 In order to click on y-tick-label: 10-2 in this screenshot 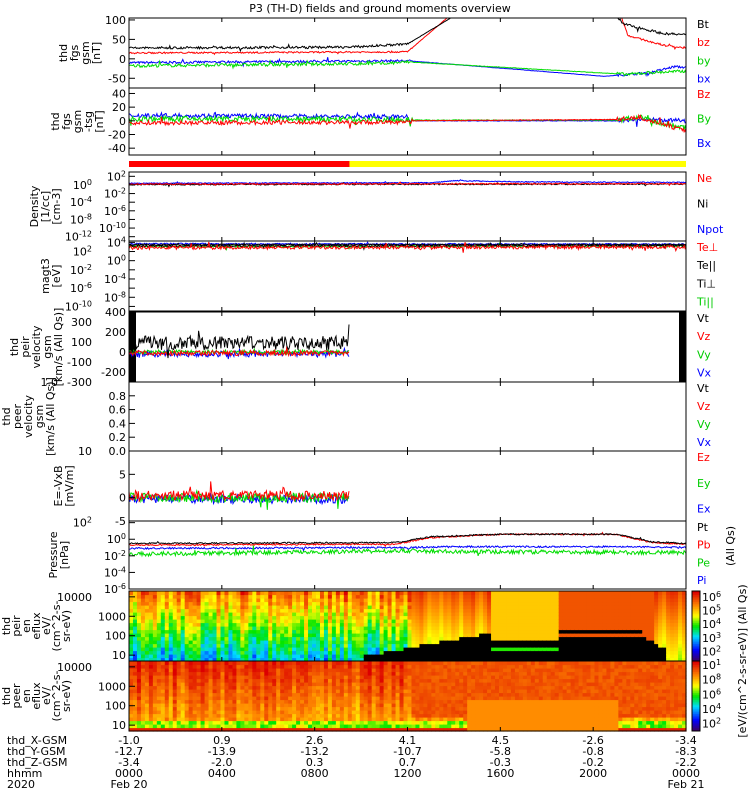, I will do `click(115, 556)`.